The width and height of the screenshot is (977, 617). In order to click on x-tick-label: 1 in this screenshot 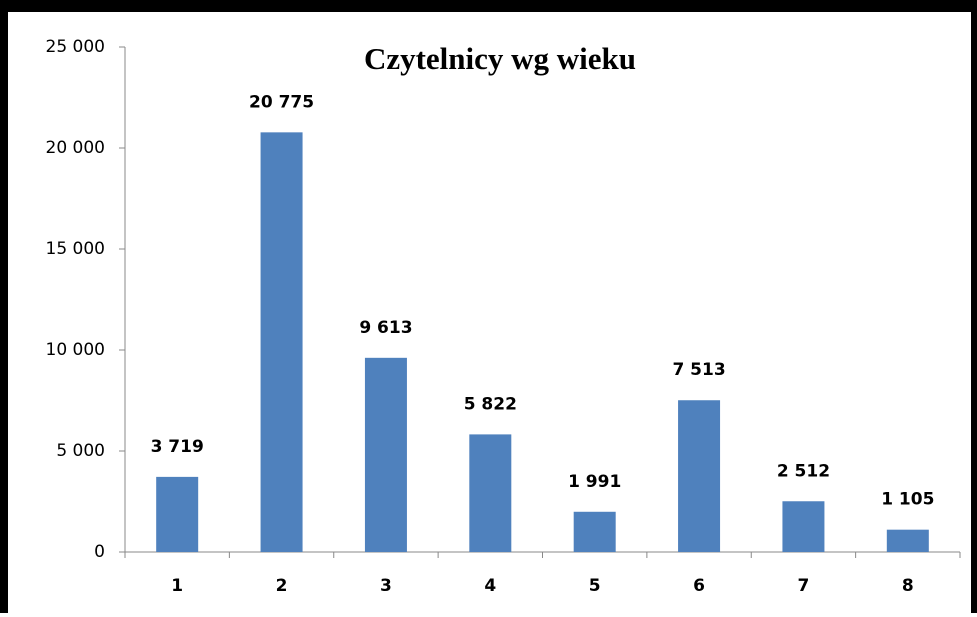, I will do `click(177, 586)`.